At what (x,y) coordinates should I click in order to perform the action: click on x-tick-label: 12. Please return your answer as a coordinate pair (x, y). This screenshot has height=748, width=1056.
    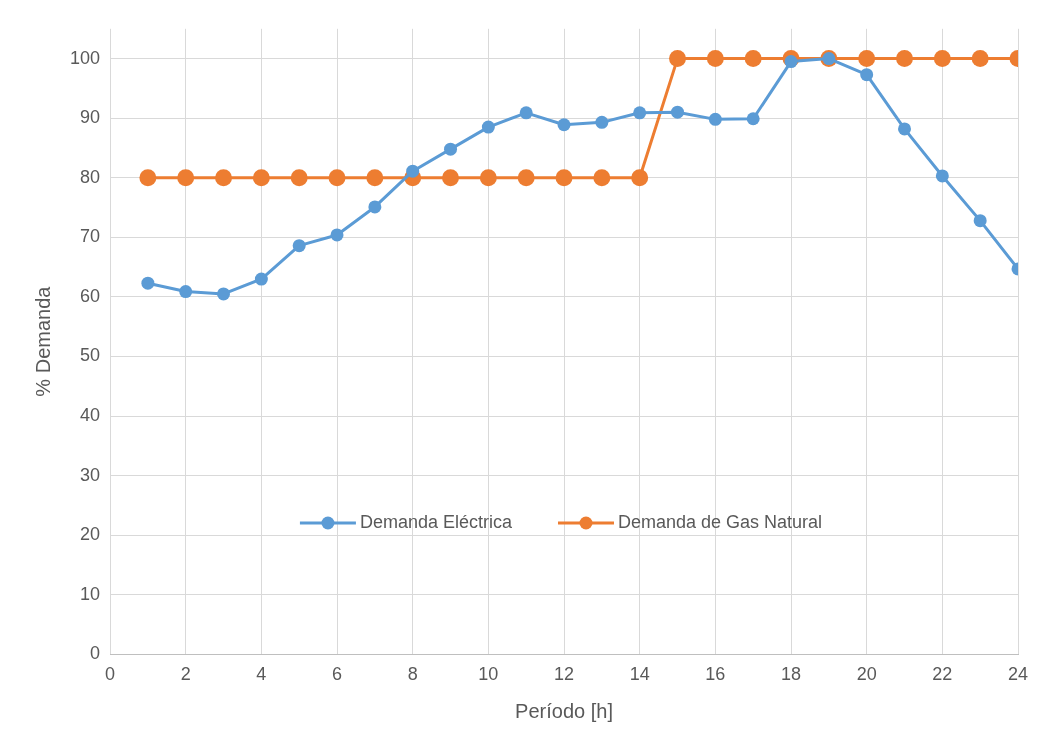
    Looking at the image, I should click on (564, 674).